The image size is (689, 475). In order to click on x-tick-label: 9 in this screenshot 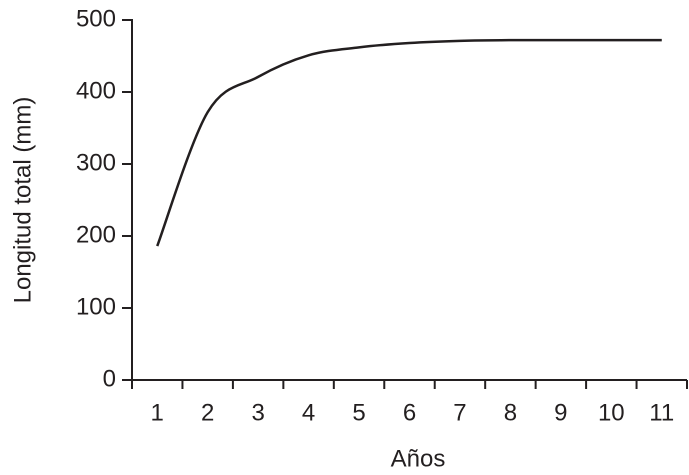, I will do `click(560, 412)`.